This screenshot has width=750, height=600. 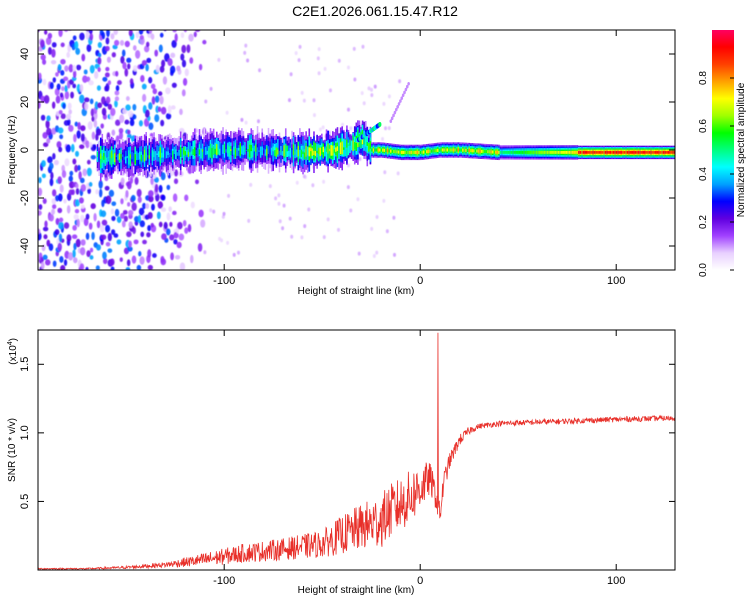 What do you see at coordinates (385, 131) in the screenshot?
I see `spectrogram-ridge` at bounding box center [385, 131].